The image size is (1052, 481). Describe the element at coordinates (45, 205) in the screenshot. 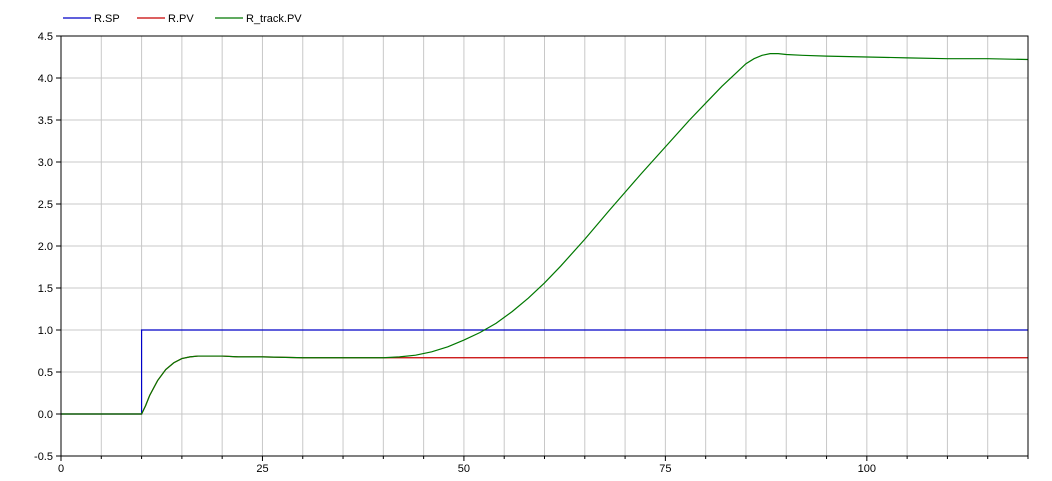

I see `y-tick-label: 2.5` at that location.